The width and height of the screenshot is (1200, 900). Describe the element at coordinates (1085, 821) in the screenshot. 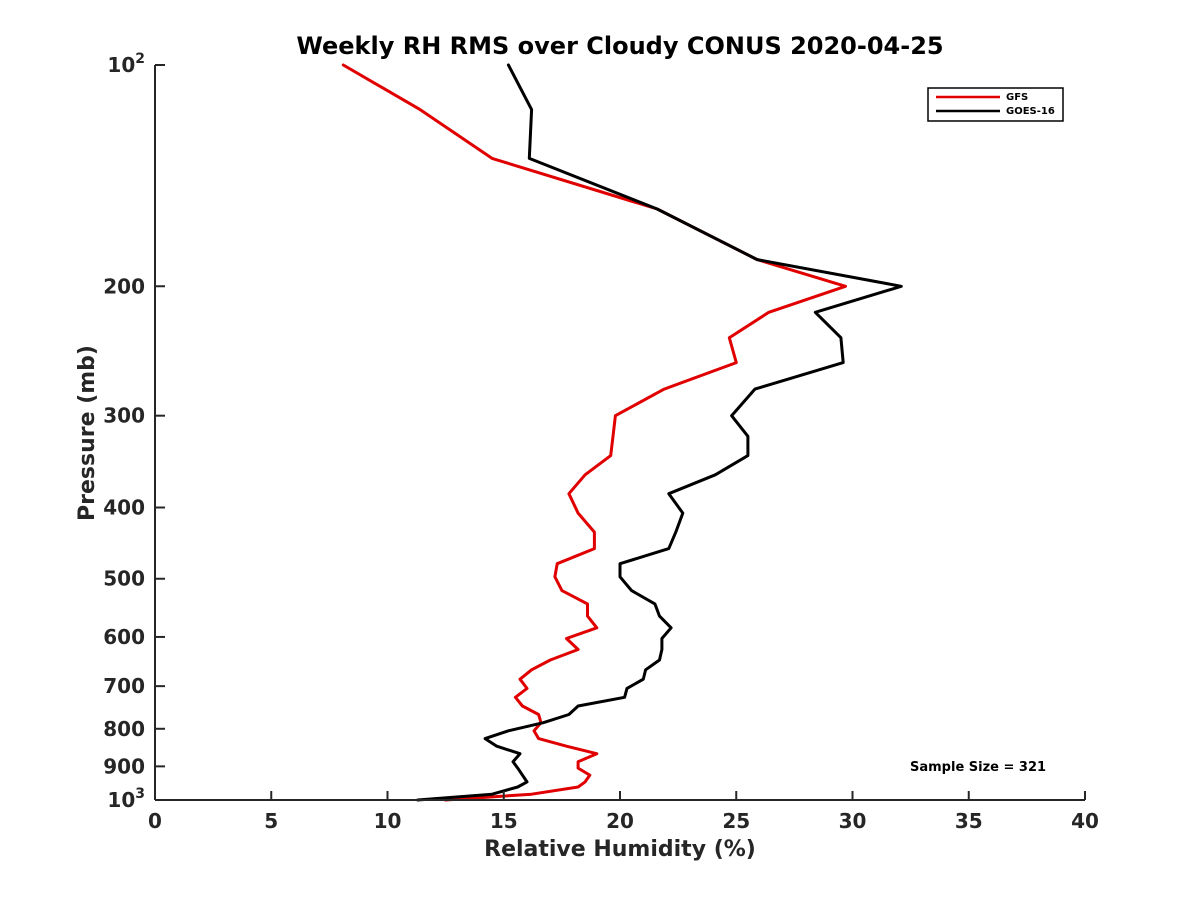

I see `x-tick-label: 40` at that location.